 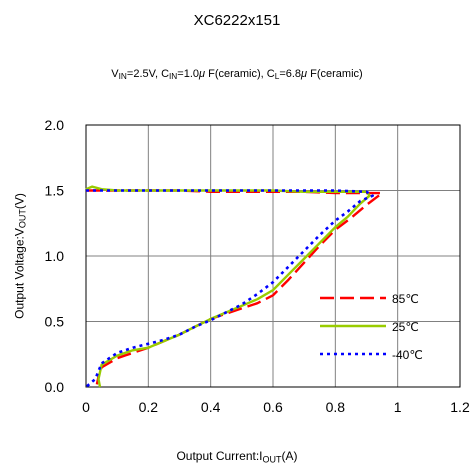 I want to click on legend-label: 85℃, so click(x=405, y=299).